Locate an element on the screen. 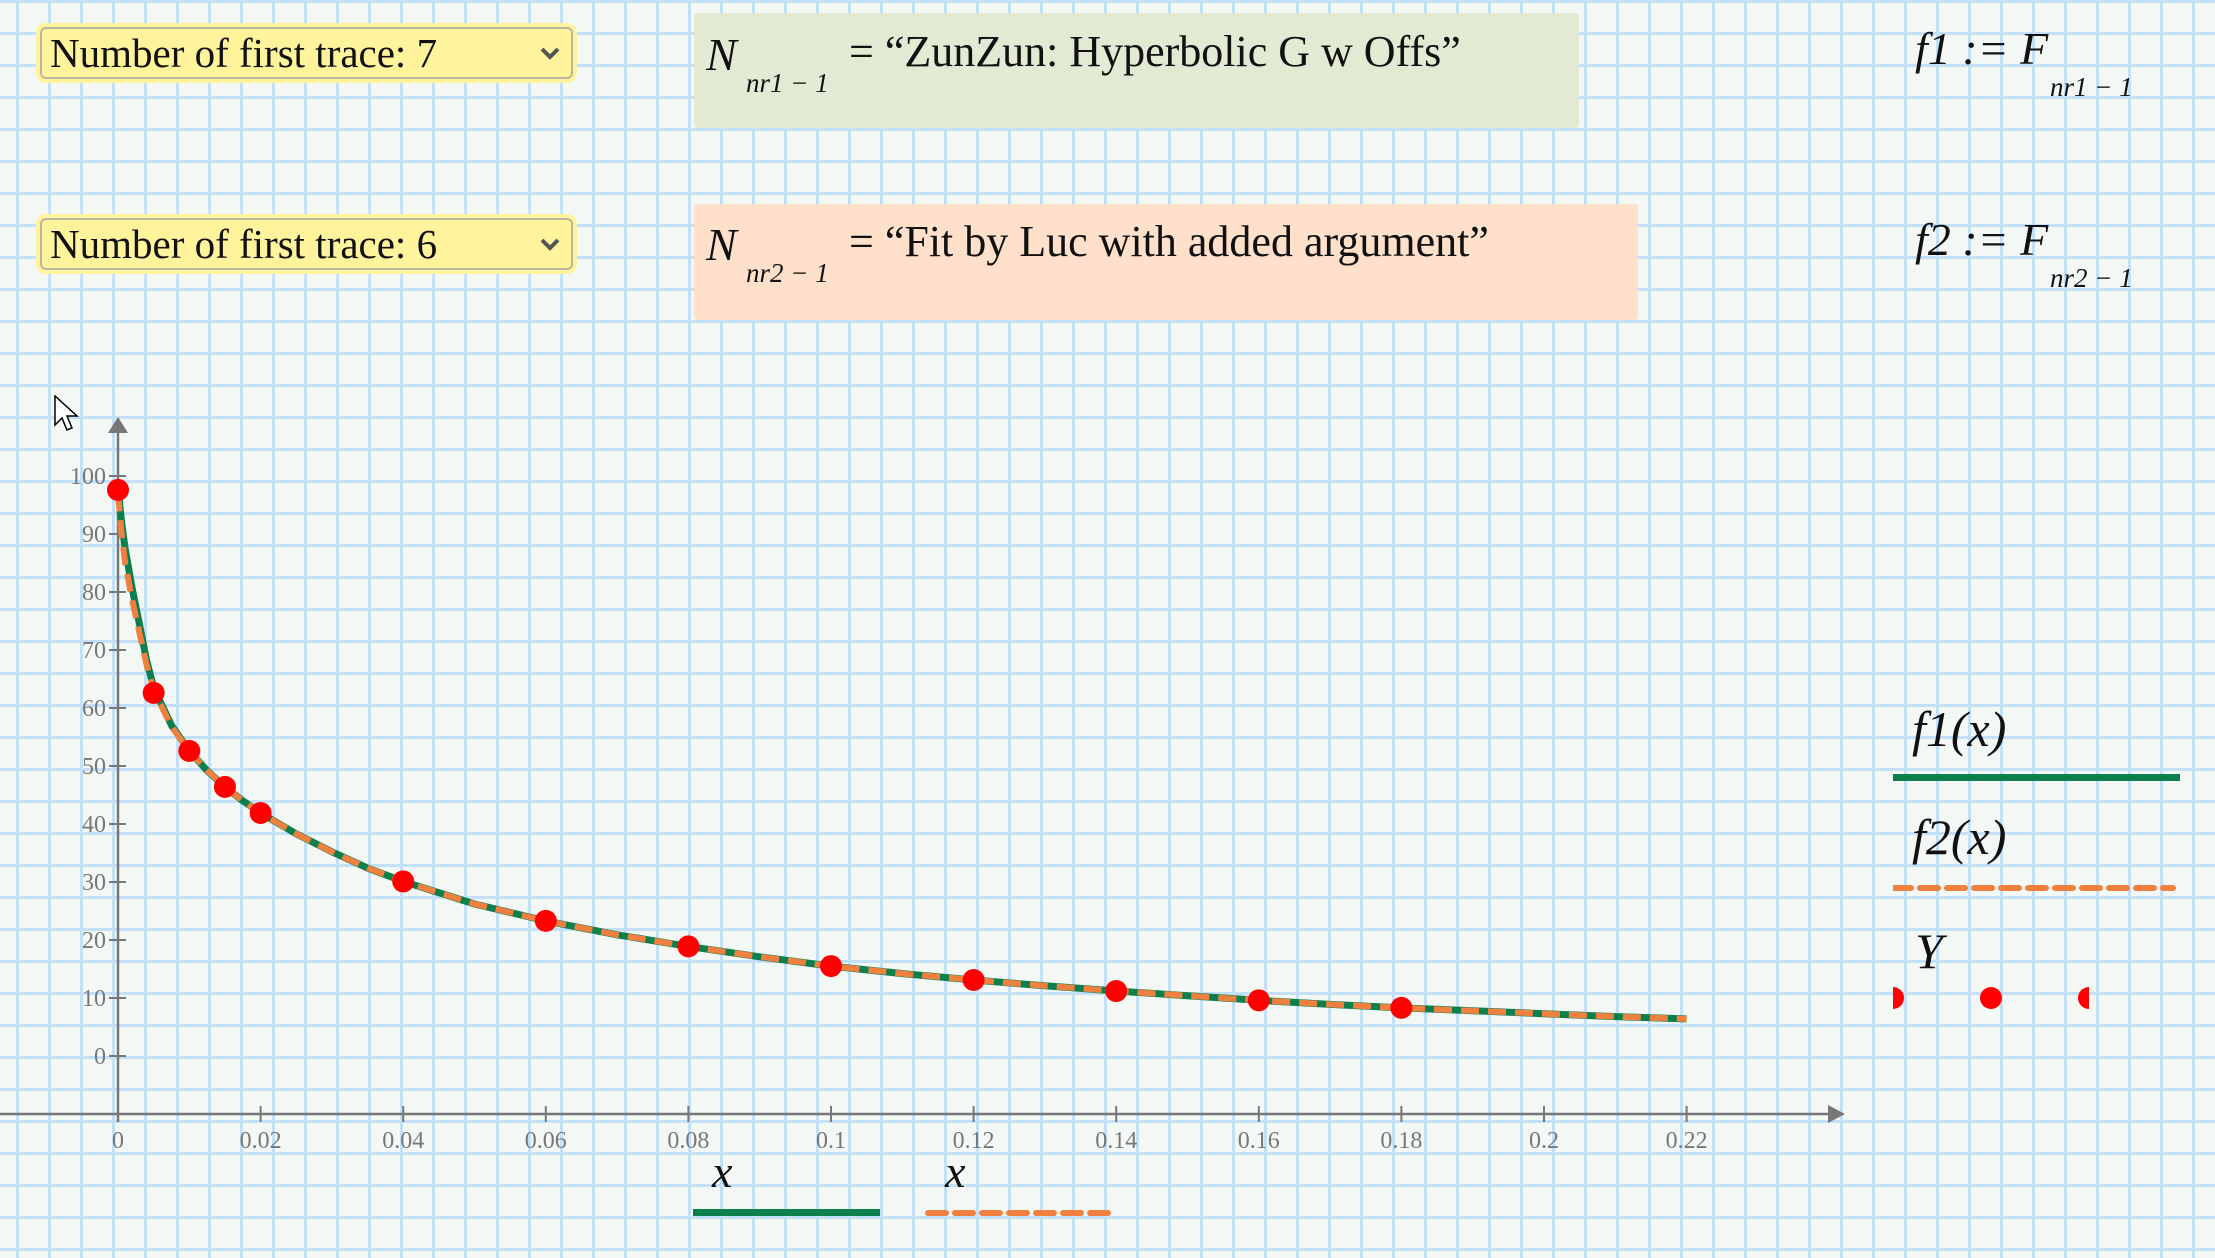 This screenshot has height=1258, width=2215. legend-f1-line is located at coordinates (2036, 777).